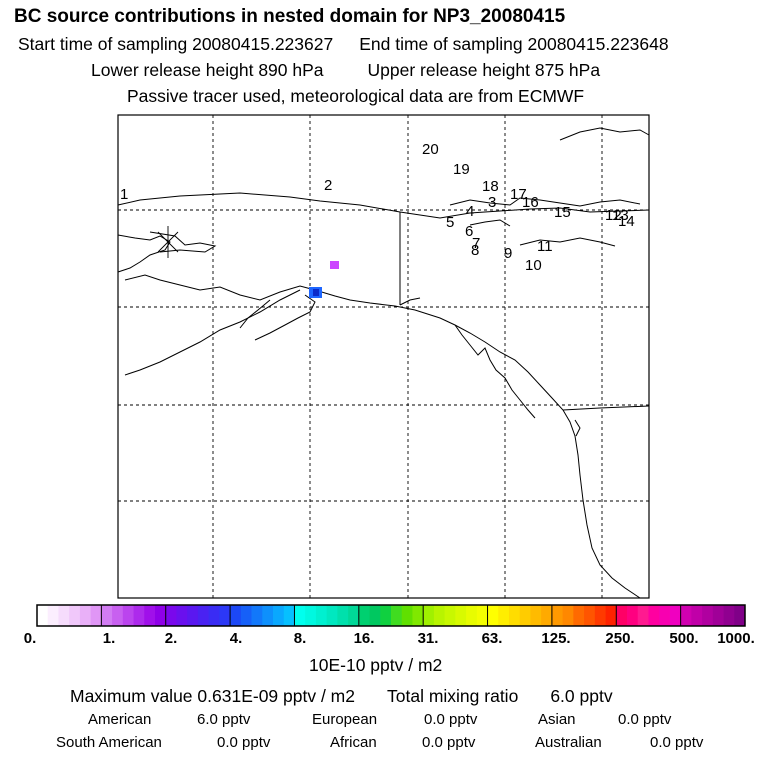 Image resolution: width=768 pixels, height=768 pixels. Describe the element at coordinates (533, 265) in the screenshot. I see `trajectory-label-10: 10` at that location.